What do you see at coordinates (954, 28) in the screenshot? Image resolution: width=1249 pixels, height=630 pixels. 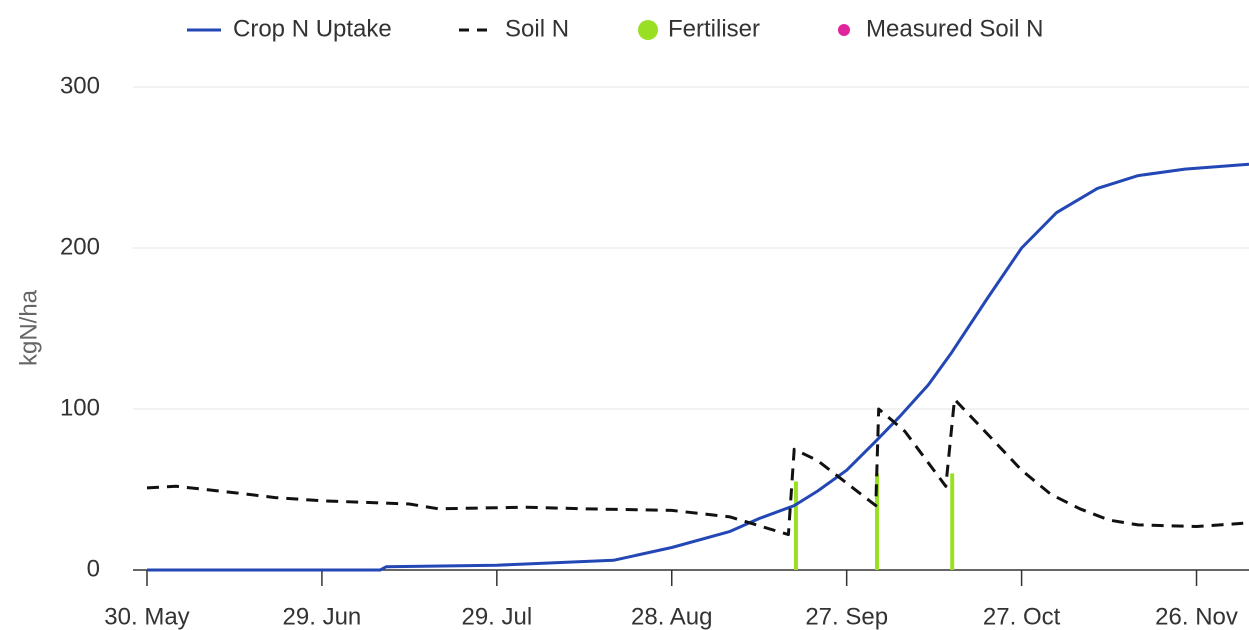 I see `legend-label: Measured Soil N` at bounding box center [954, 28].